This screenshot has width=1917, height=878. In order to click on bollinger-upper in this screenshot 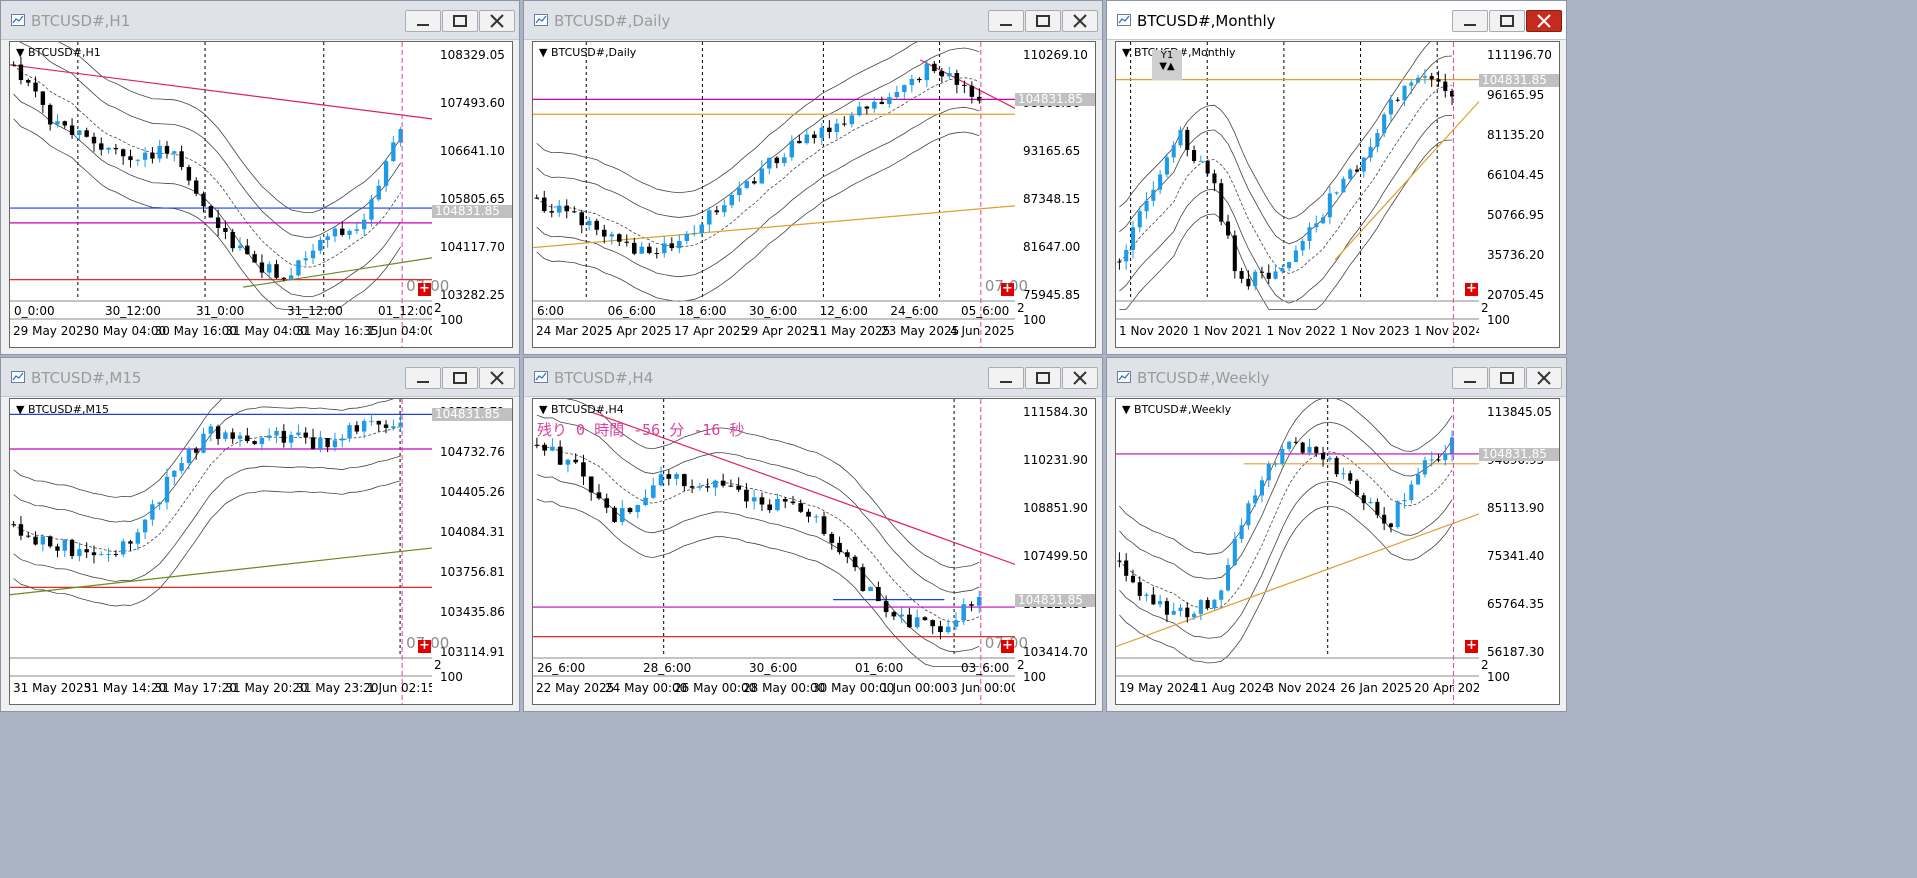, I will do `click(1286, 500)`.